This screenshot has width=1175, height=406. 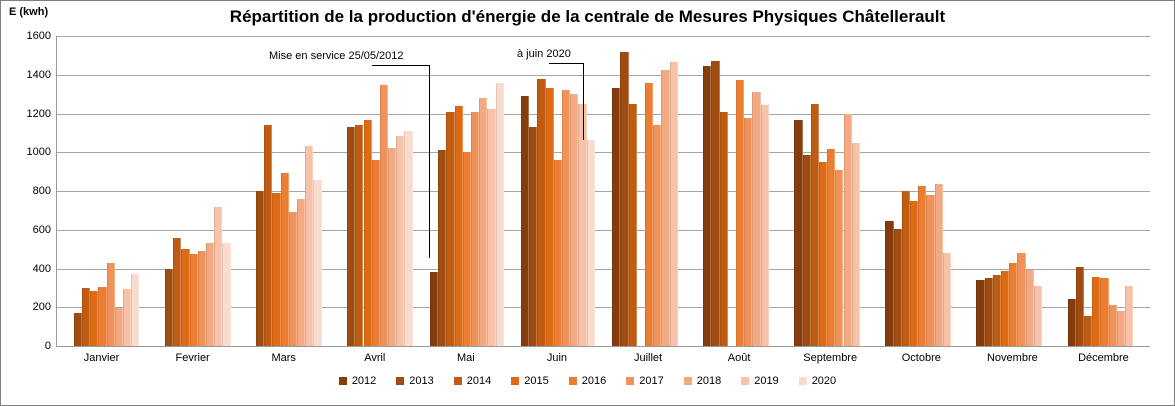 I want to click on bar-novembre-2013, so click(x=988, y=312).